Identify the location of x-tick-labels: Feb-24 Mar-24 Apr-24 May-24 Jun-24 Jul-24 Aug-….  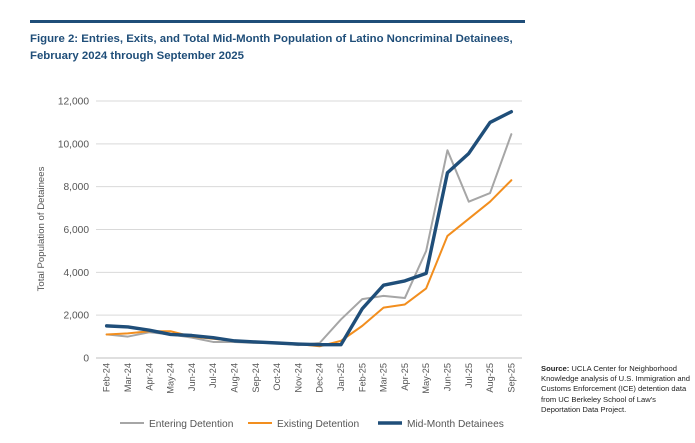
(309, 378).